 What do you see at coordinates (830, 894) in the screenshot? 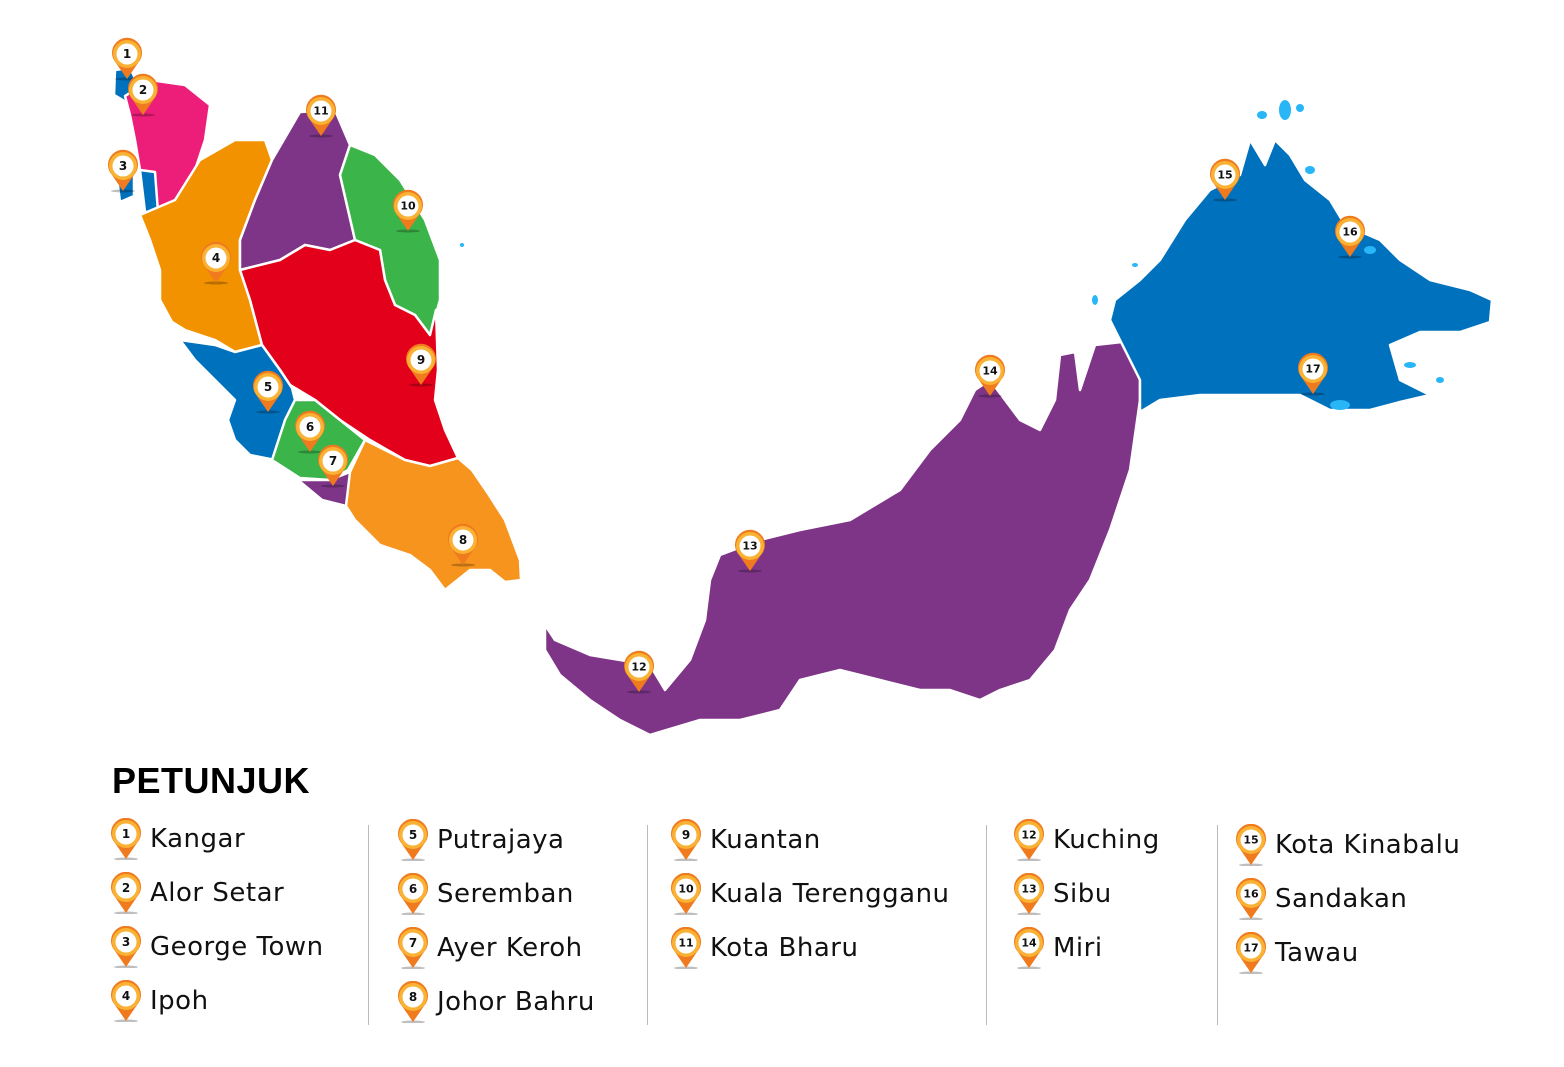
I see `legend-label: Kuala Terengganu` at bounding box center [830, 894].